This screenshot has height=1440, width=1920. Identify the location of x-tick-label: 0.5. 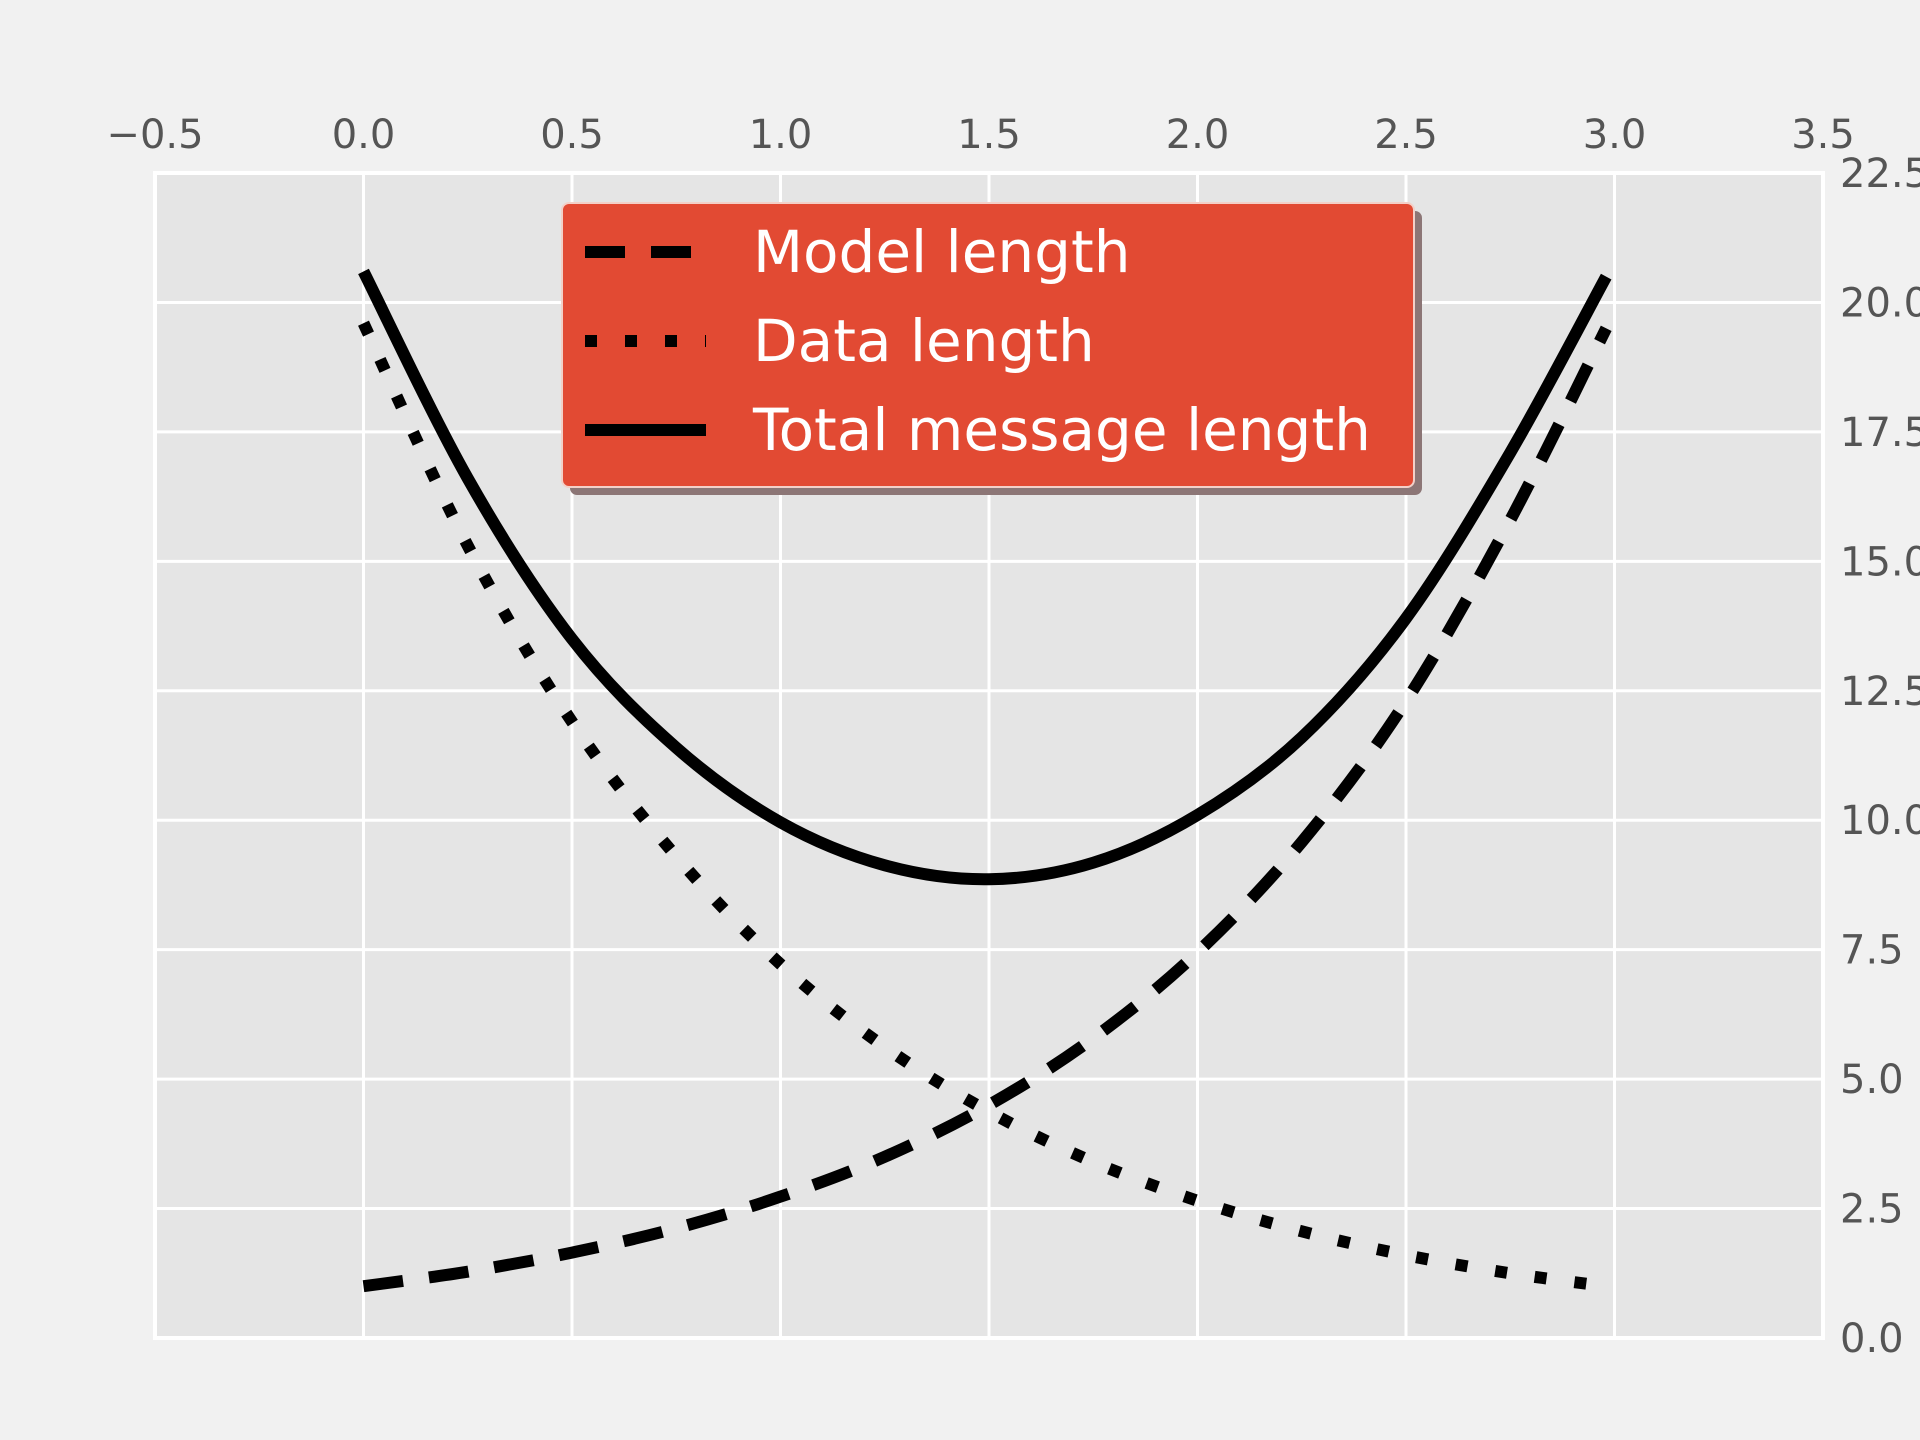
(572, 135).